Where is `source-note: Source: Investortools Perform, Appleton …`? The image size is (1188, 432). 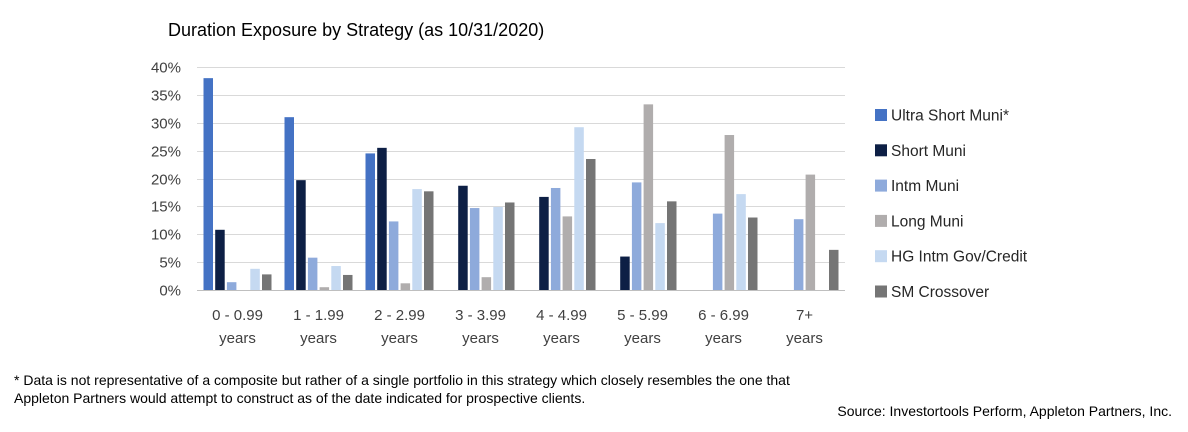
source-note: Source: Investortools Perform, Appleton … is located at coordinates (1004, 411).